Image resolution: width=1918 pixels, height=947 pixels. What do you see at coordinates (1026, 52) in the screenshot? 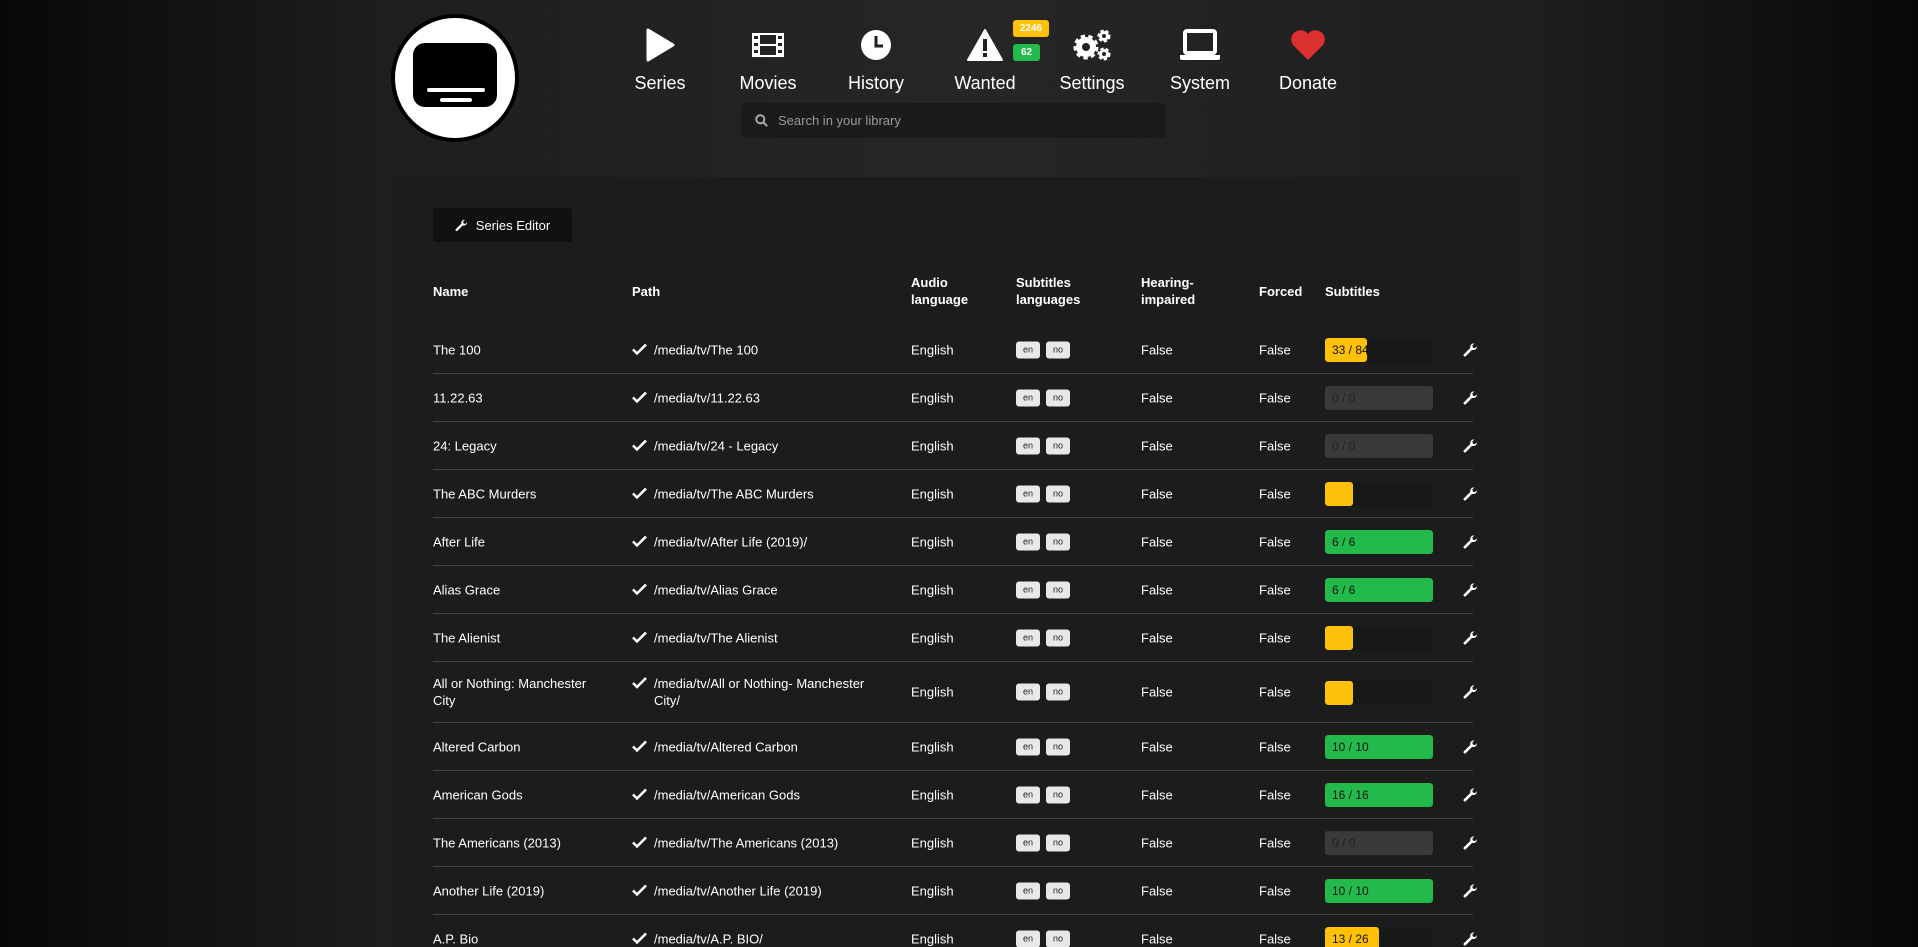
I see `wanted-movies-badge: 62` at bounding box center [1026, 52].